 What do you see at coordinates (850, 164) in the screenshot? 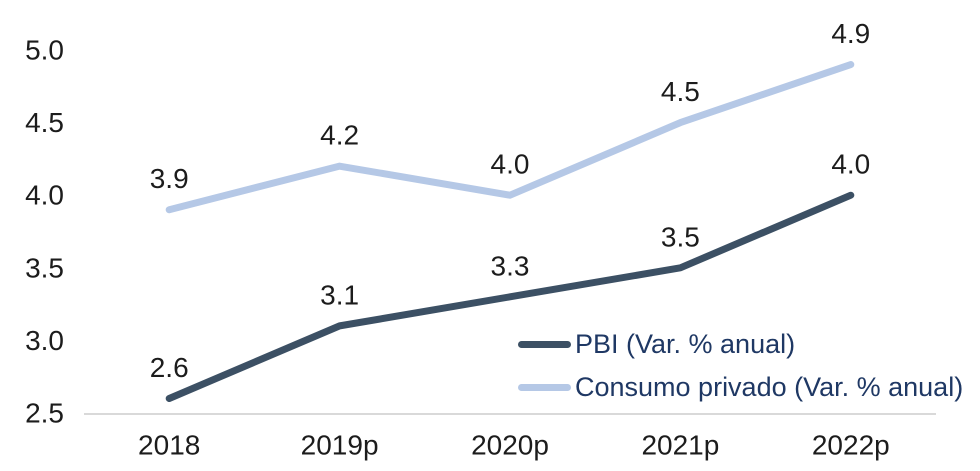
I see `data-label-series0: 4.0` at bounding box center [850, 164].